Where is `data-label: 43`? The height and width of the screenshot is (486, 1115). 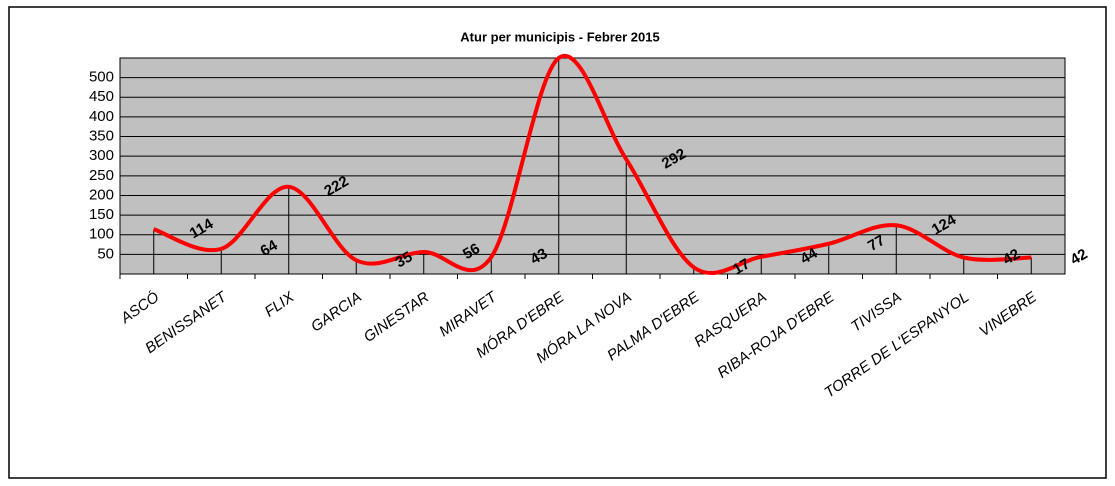
data-label: 43 is located at coordinates (539, 256).